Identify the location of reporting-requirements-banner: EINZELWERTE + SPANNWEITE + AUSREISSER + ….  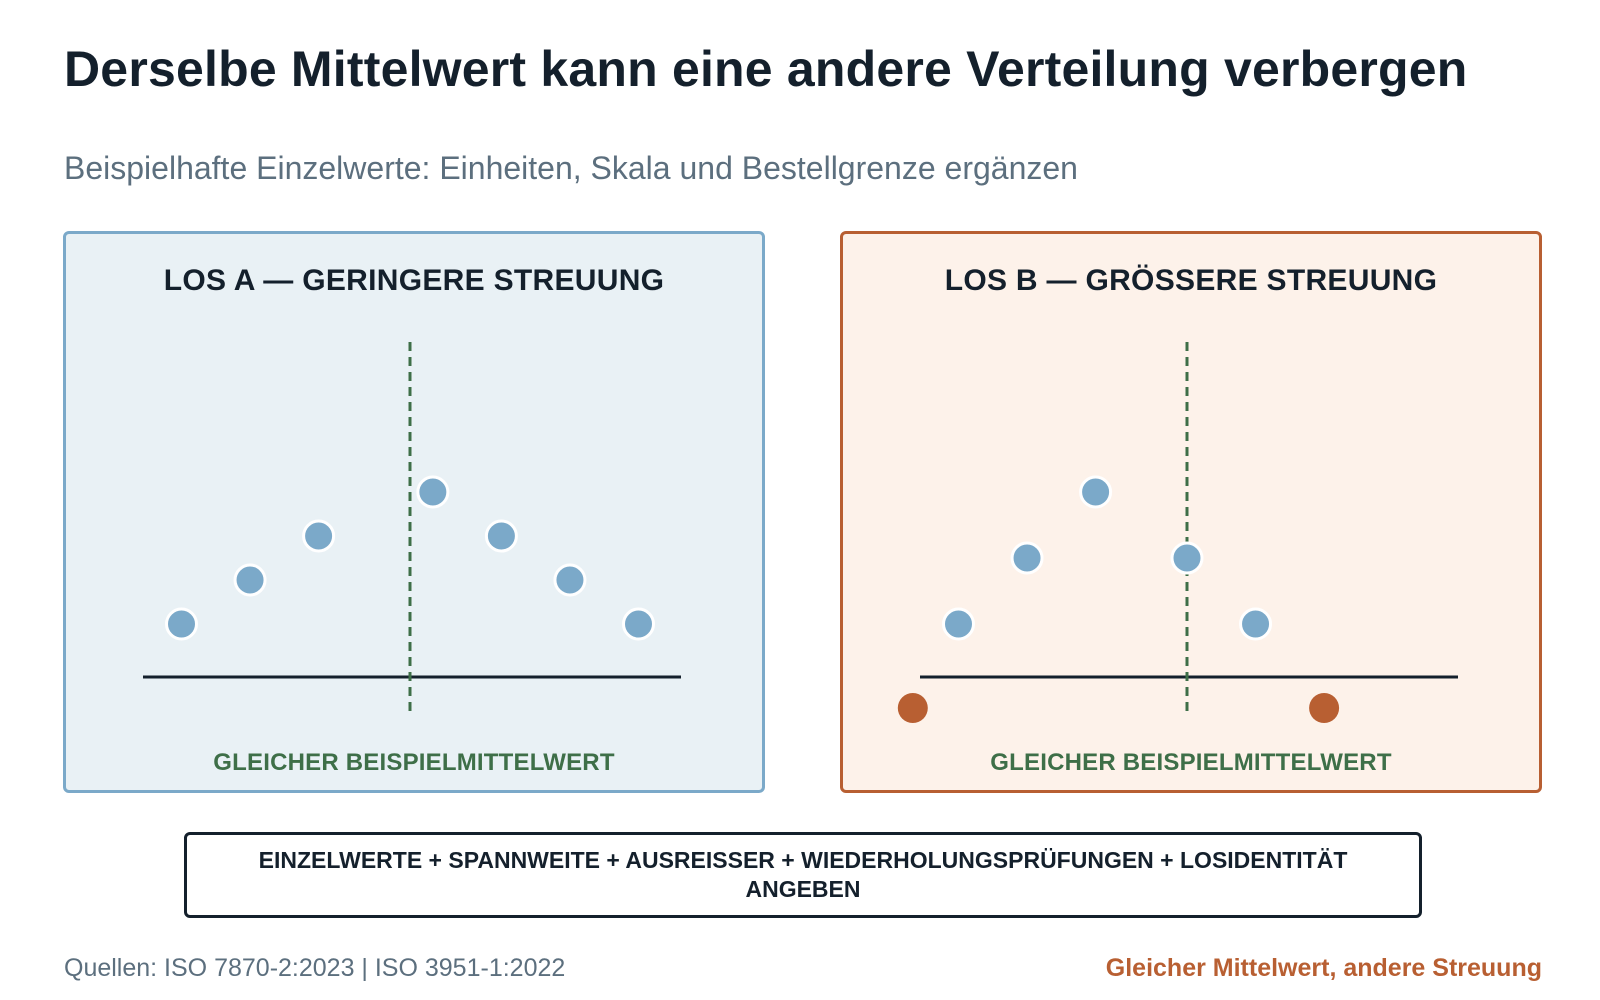
(803, 875).